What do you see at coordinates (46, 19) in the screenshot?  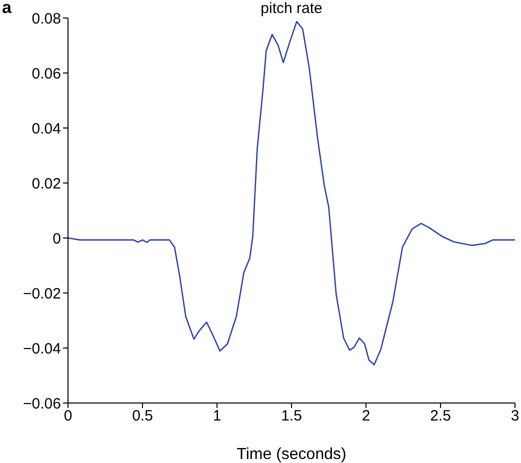 I see `y-tick-label: 0.08` at bounding box center [46, 19].